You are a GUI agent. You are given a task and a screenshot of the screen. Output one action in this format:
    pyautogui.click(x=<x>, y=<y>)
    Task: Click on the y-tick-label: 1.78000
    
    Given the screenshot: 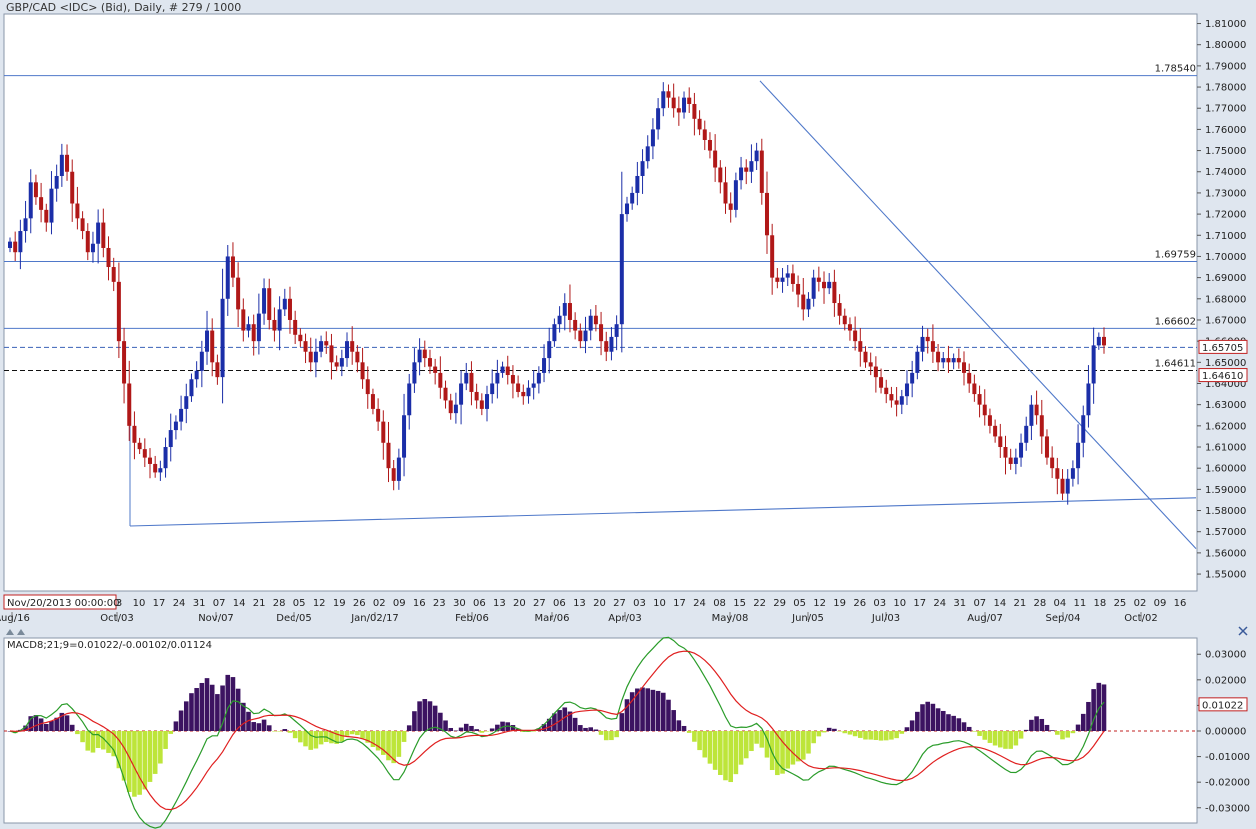 What is the action you would take?
    pyautogui.click(x=1225, y=88)
    